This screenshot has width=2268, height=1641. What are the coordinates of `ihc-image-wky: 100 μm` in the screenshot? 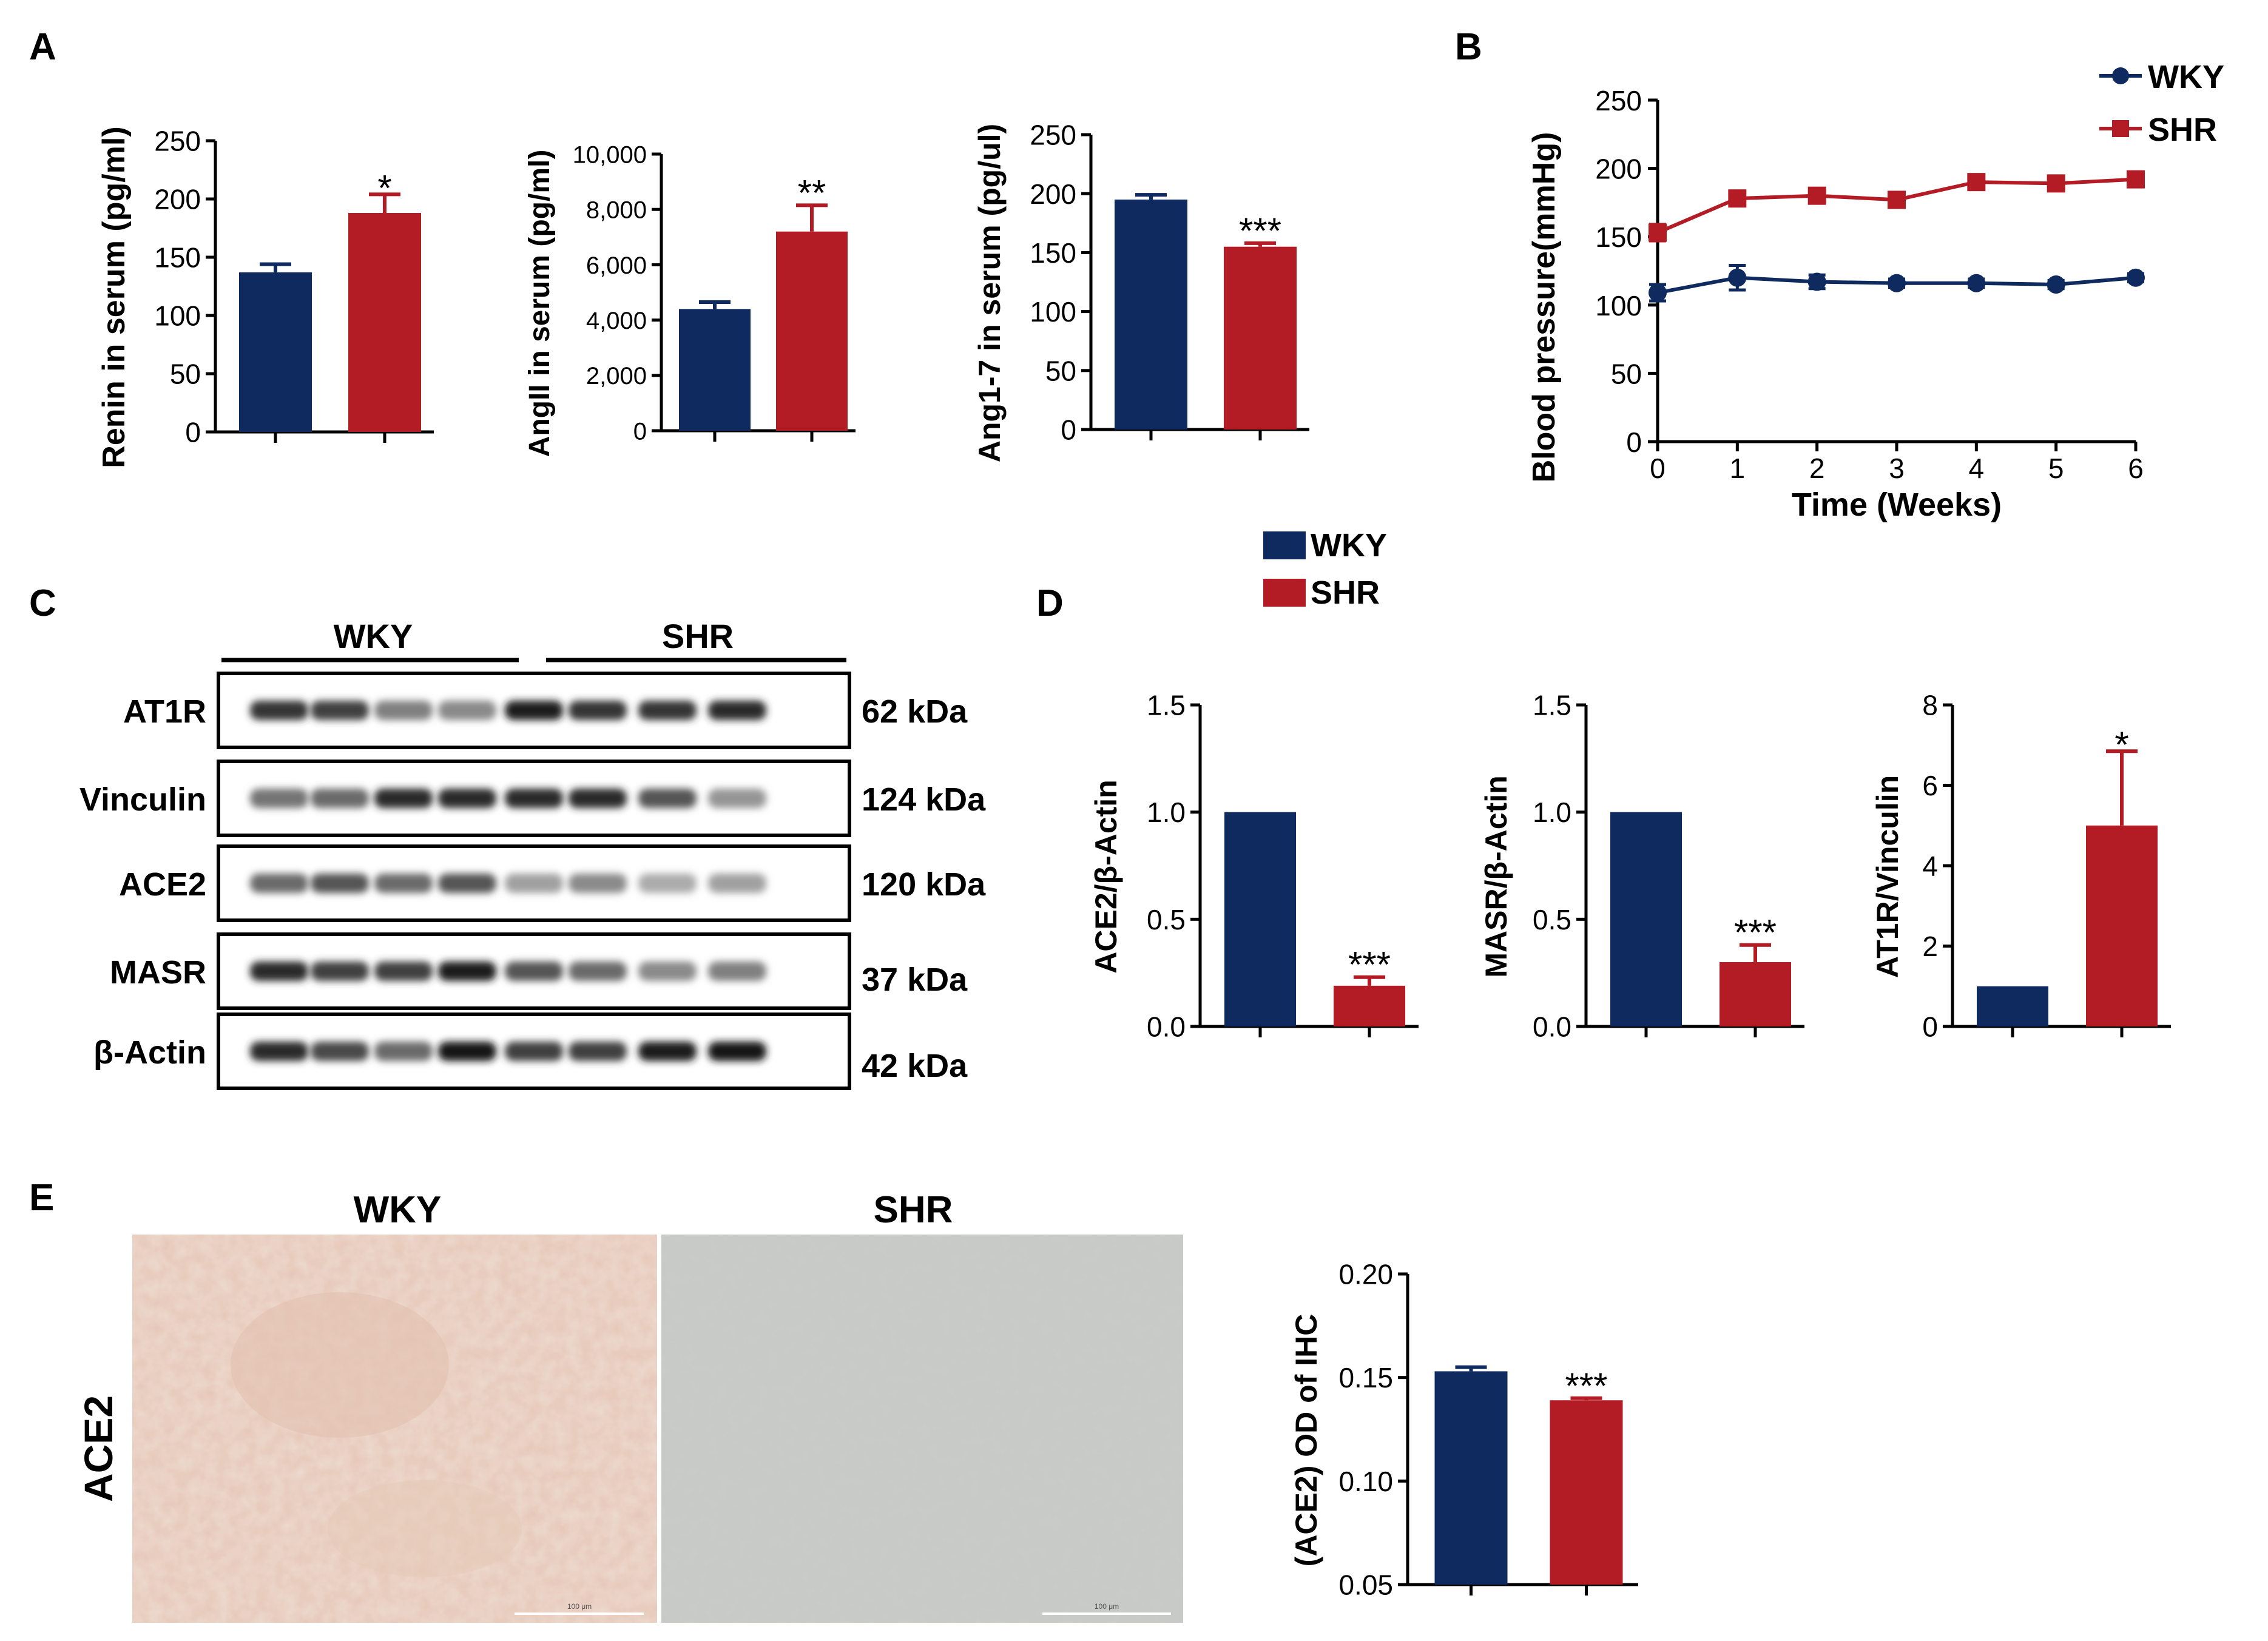 It's located at (395, 1429).